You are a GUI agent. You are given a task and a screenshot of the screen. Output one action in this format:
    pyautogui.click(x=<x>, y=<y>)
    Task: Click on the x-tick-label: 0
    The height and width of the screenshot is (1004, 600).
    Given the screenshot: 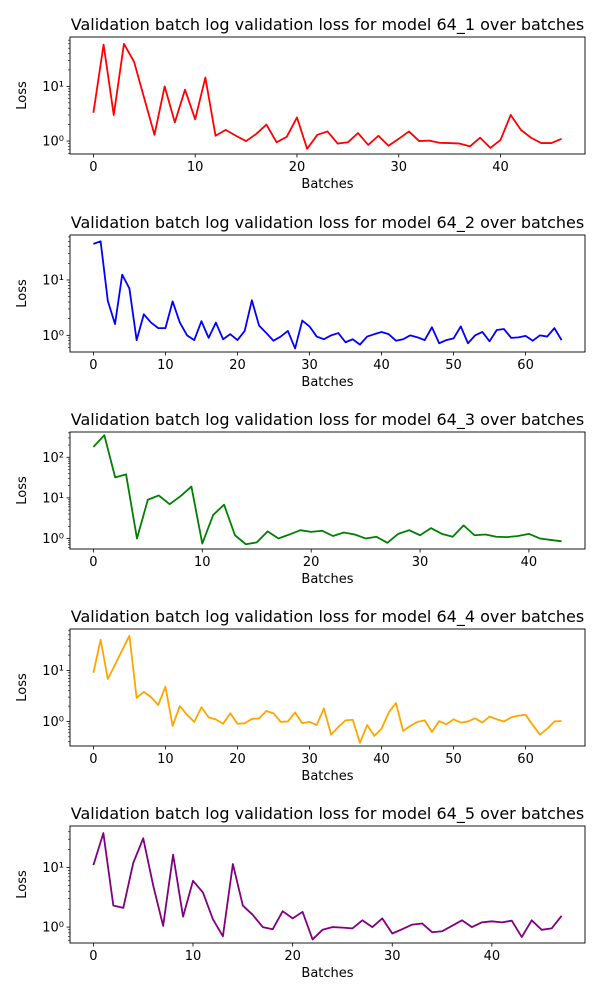 What is the action you would take?
    pyautogui.click(x=93, y=365)
    